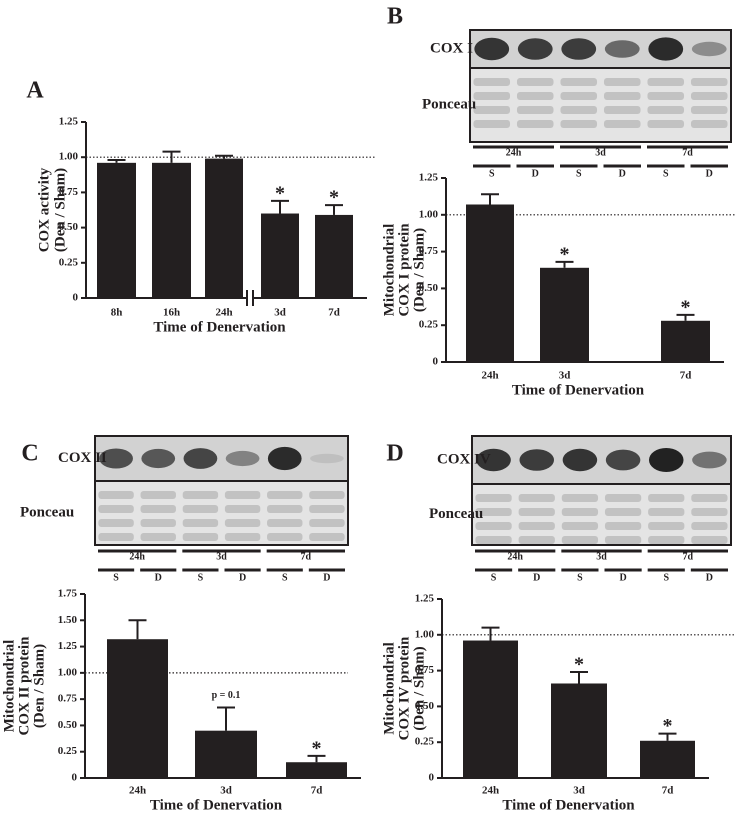 The image size is (745, 821). Describe the element at coordinates (578, 390) in the screenshot. I see `x-axis-title: Time of Denervation` at that location.